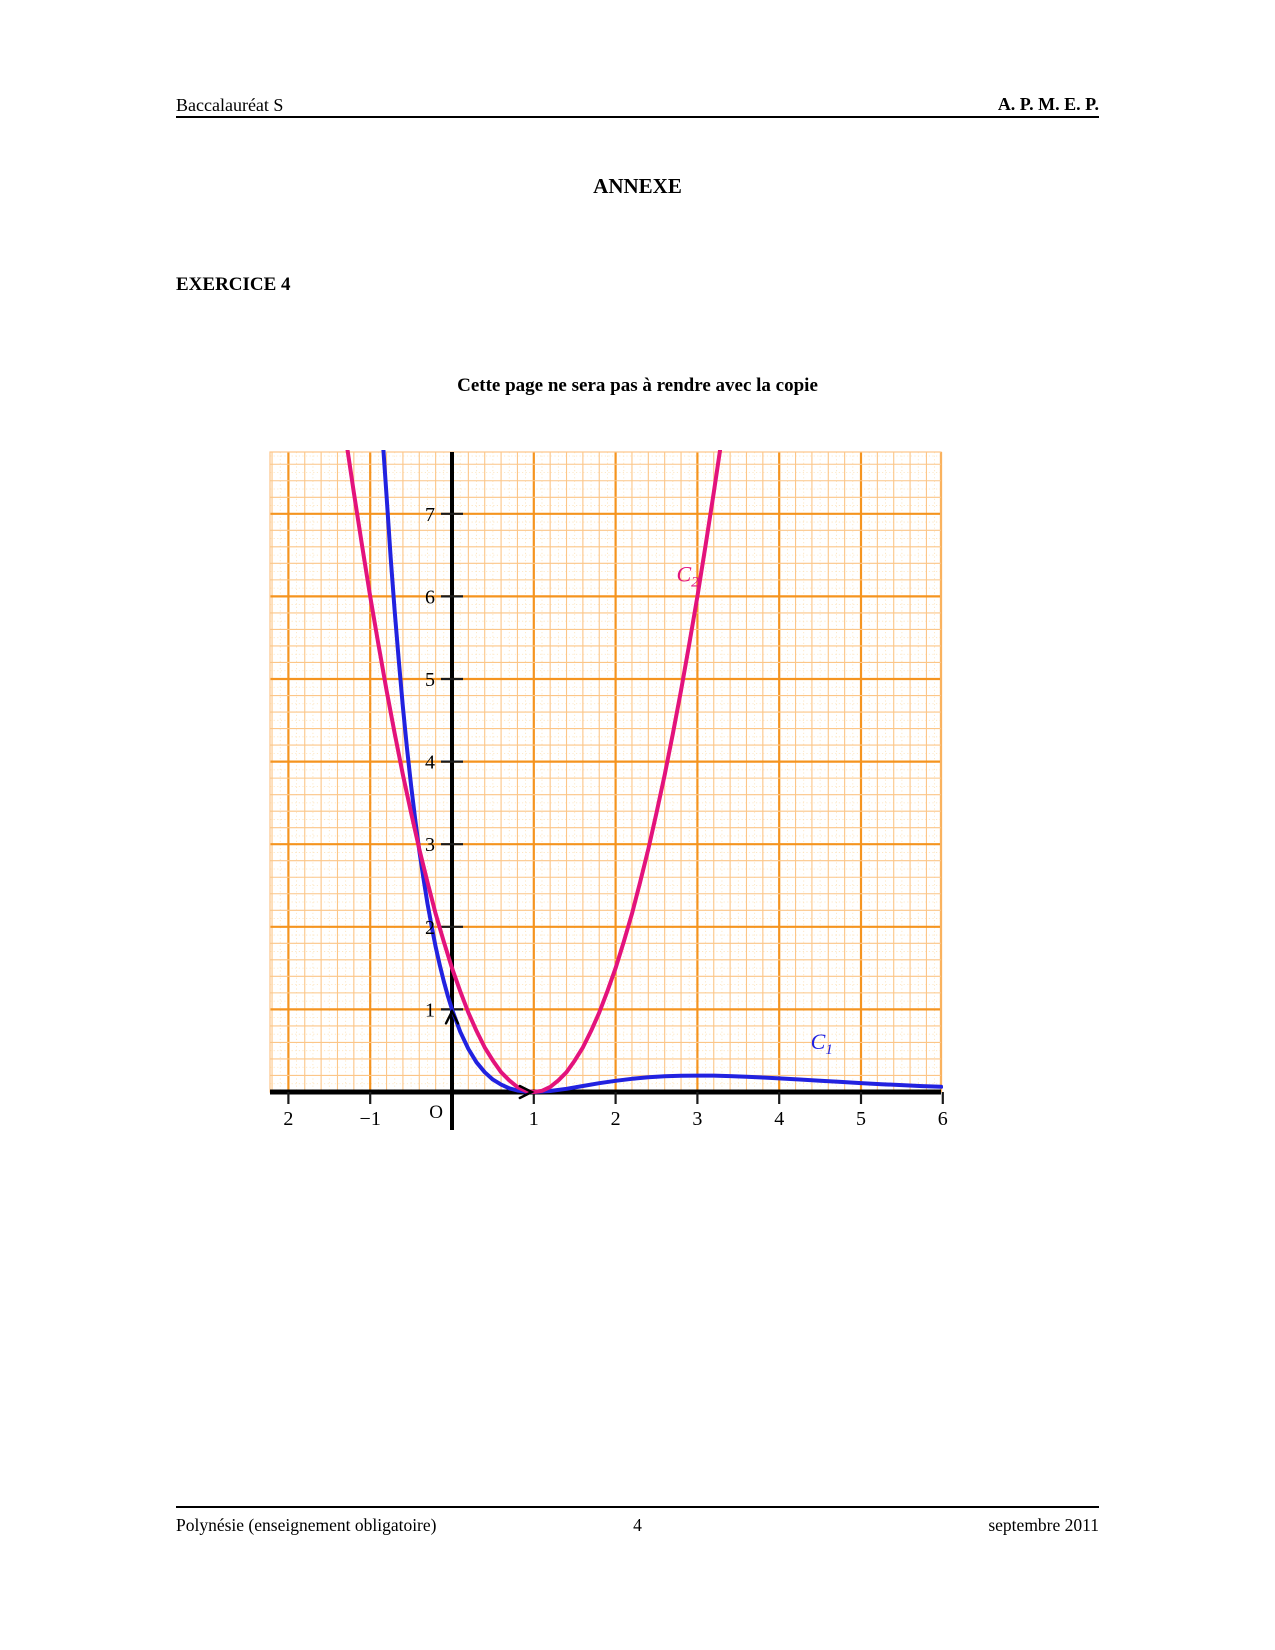  What do you see at coordinates (370, 1119) in the screenshot?
I see `x-tick-label: −1` at bounding box center [370, 1119].